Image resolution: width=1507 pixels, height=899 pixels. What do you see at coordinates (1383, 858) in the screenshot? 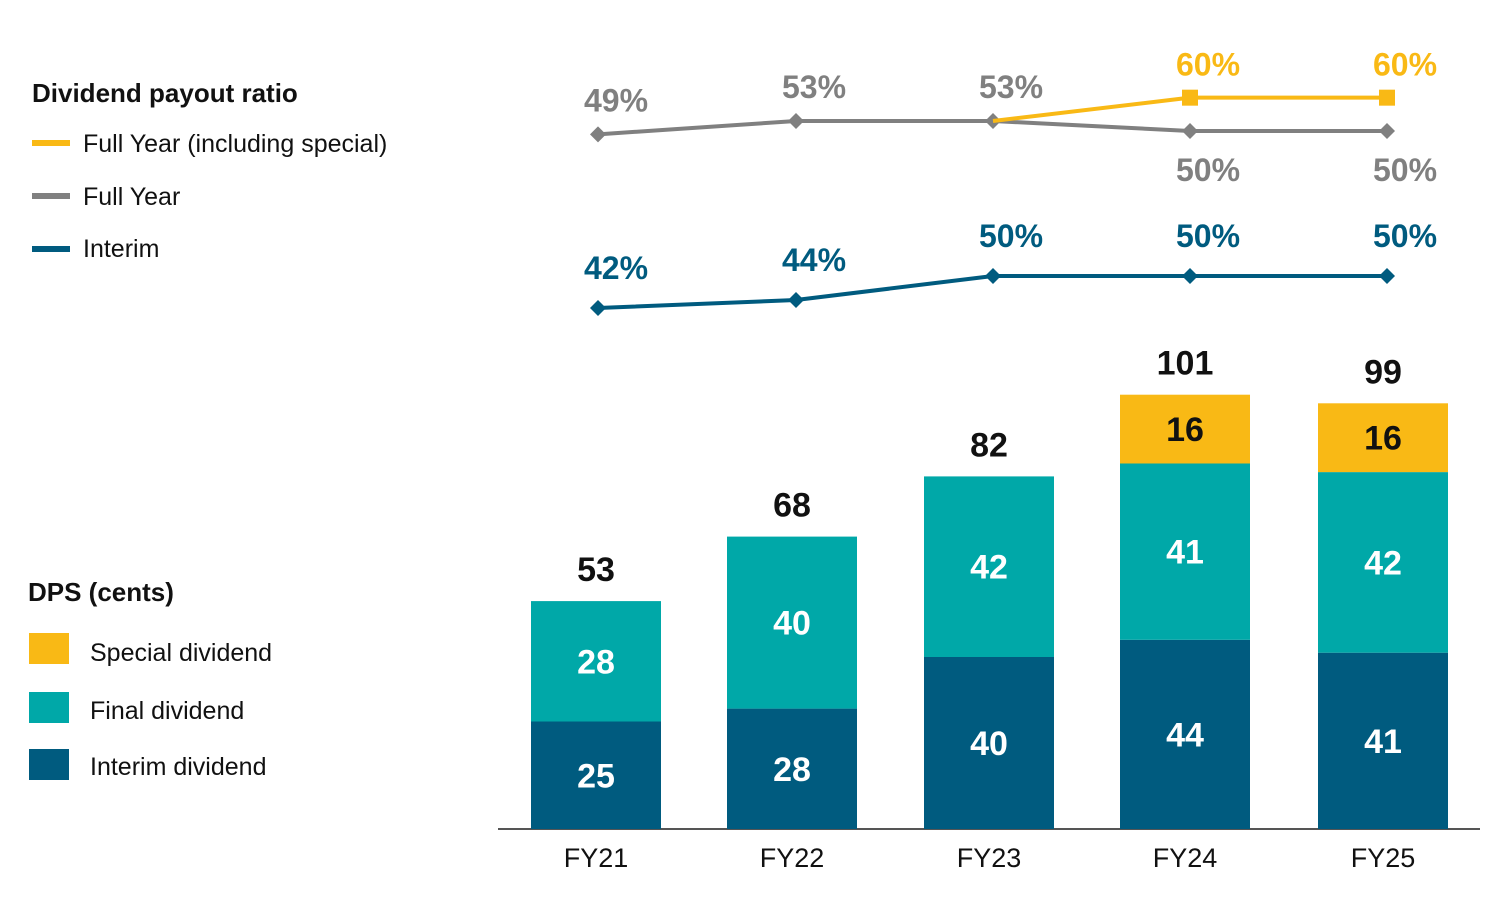
I see `x-tick-fy25: FY25` at bounding box center [1383, 858].